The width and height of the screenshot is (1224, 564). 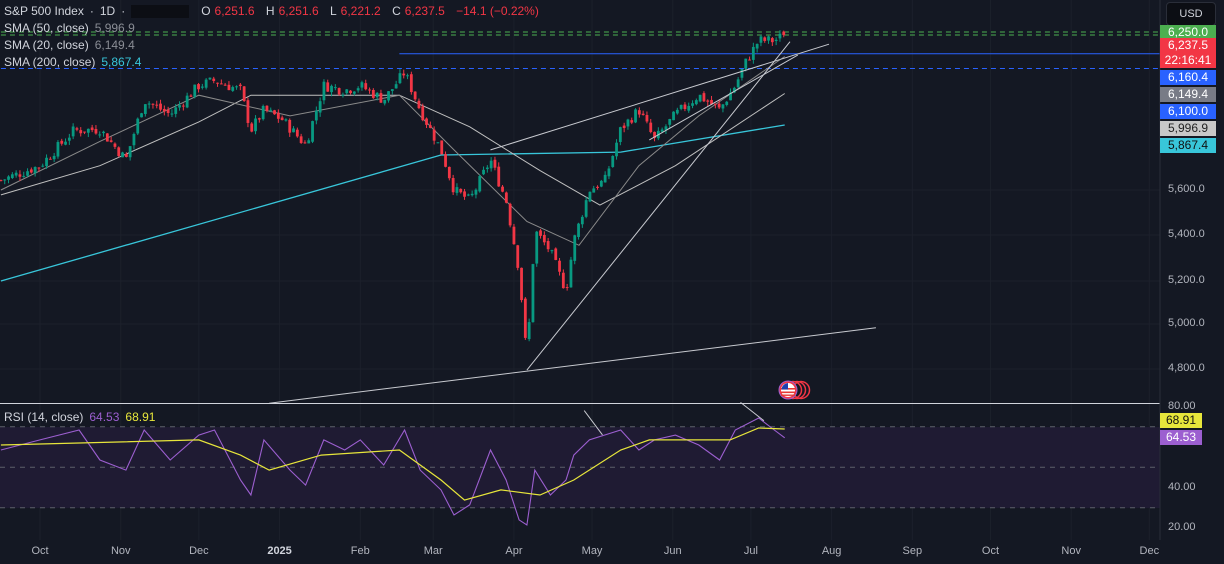 What do you see at coordinates (392, 149) in the screenshot?
I see `sma-50-line` at bounding box center [392, 149].